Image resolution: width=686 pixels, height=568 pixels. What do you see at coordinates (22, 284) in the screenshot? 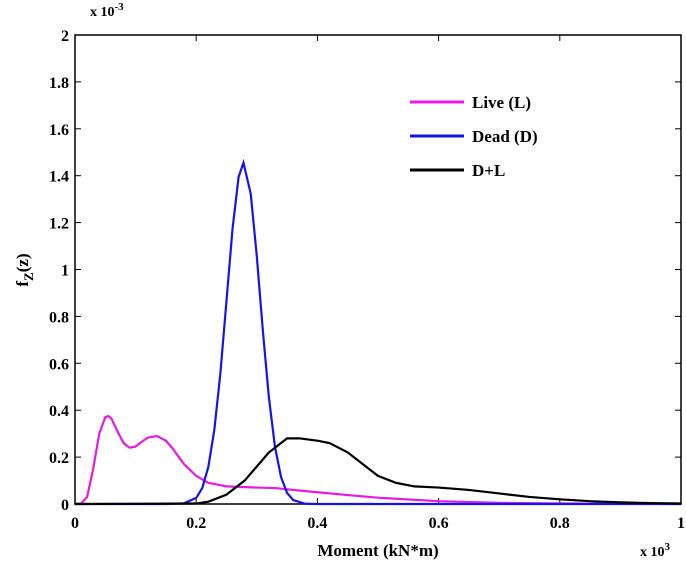
I see `y-label-main: f` at bounding box center [22, 284].